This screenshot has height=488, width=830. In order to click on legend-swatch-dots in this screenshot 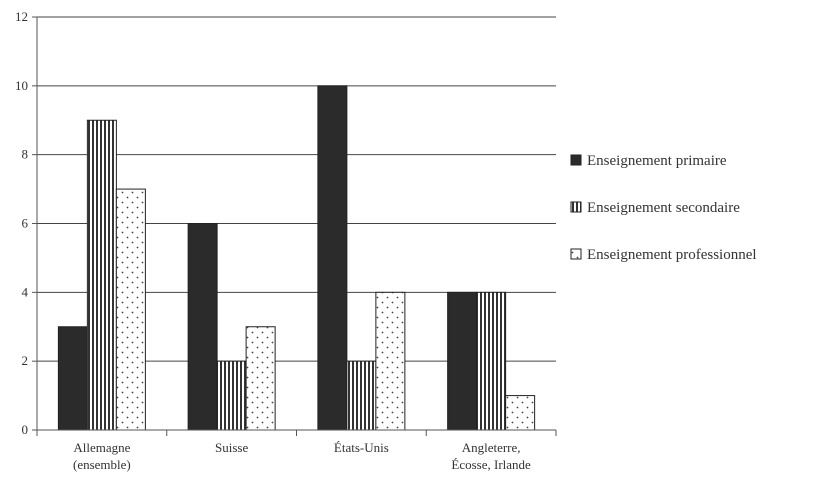, I will do `click(576, 254)`.